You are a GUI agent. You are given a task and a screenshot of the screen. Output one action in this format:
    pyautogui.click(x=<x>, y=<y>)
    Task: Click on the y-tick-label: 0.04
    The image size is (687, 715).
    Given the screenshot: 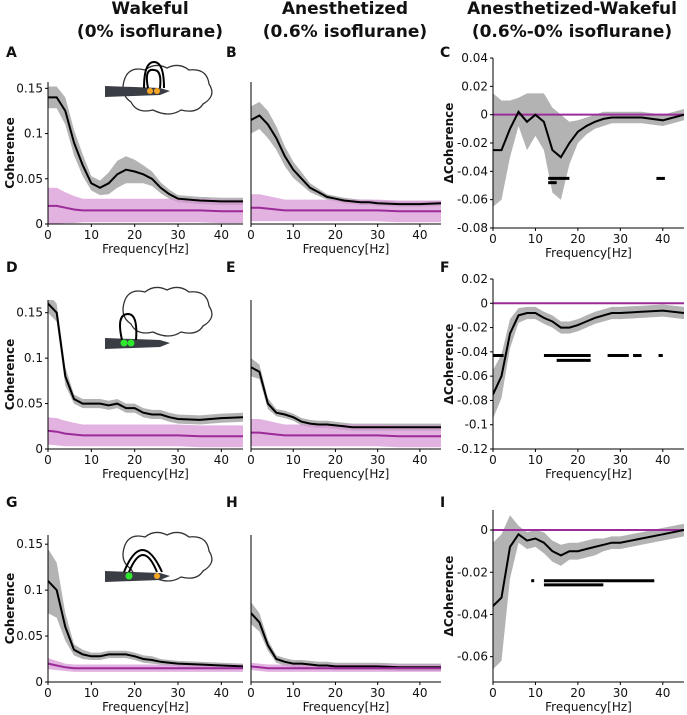 What is the action you would take?
    pyautogui.click(x=474, y=58)
    